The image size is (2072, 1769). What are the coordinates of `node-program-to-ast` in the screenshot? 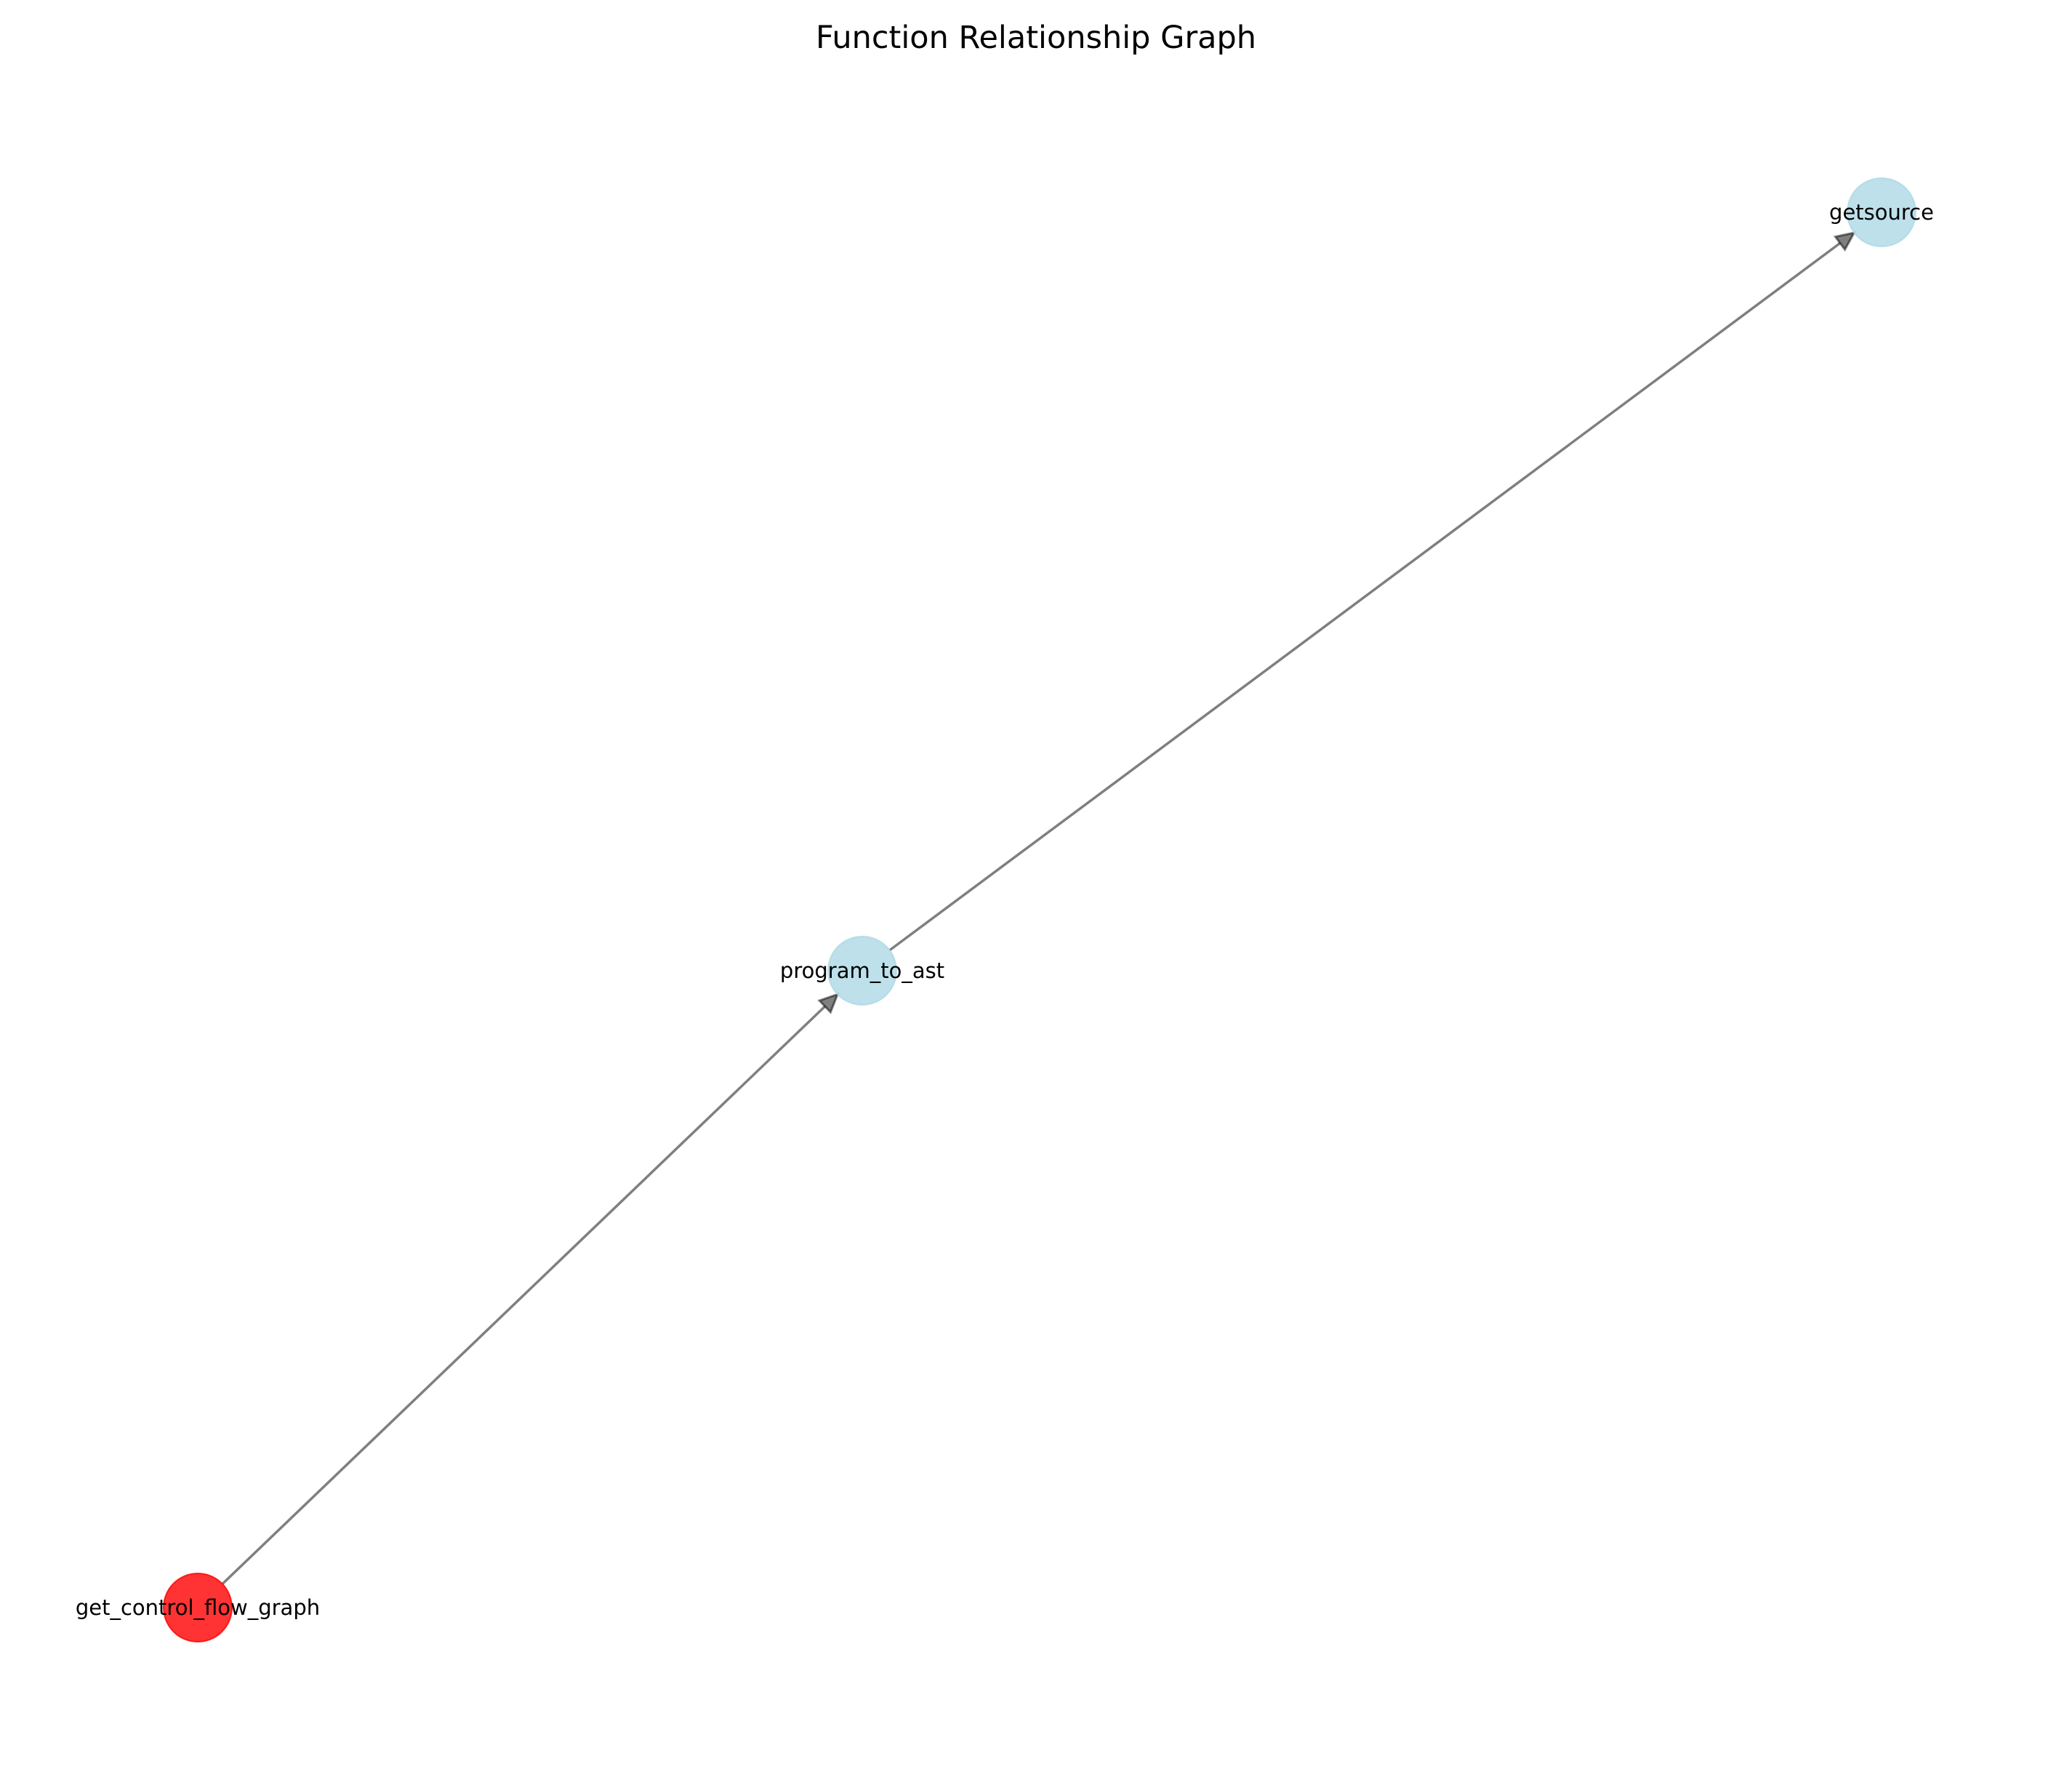 It's located at (862, 971).